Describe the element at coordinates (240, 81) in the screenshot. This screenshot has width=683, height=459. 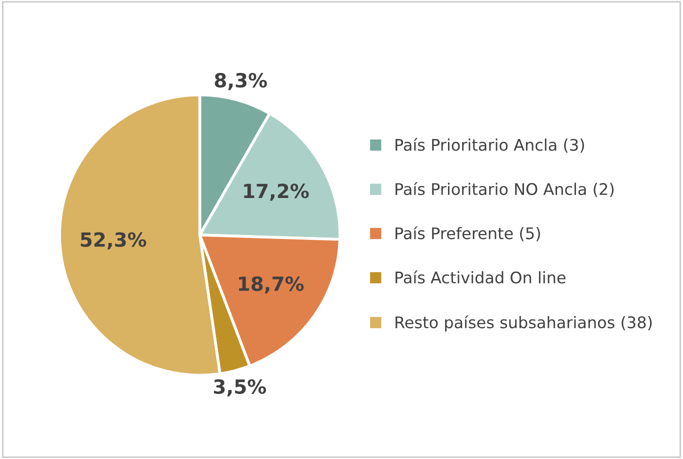
I see `data-label: 8,3%` at that location.